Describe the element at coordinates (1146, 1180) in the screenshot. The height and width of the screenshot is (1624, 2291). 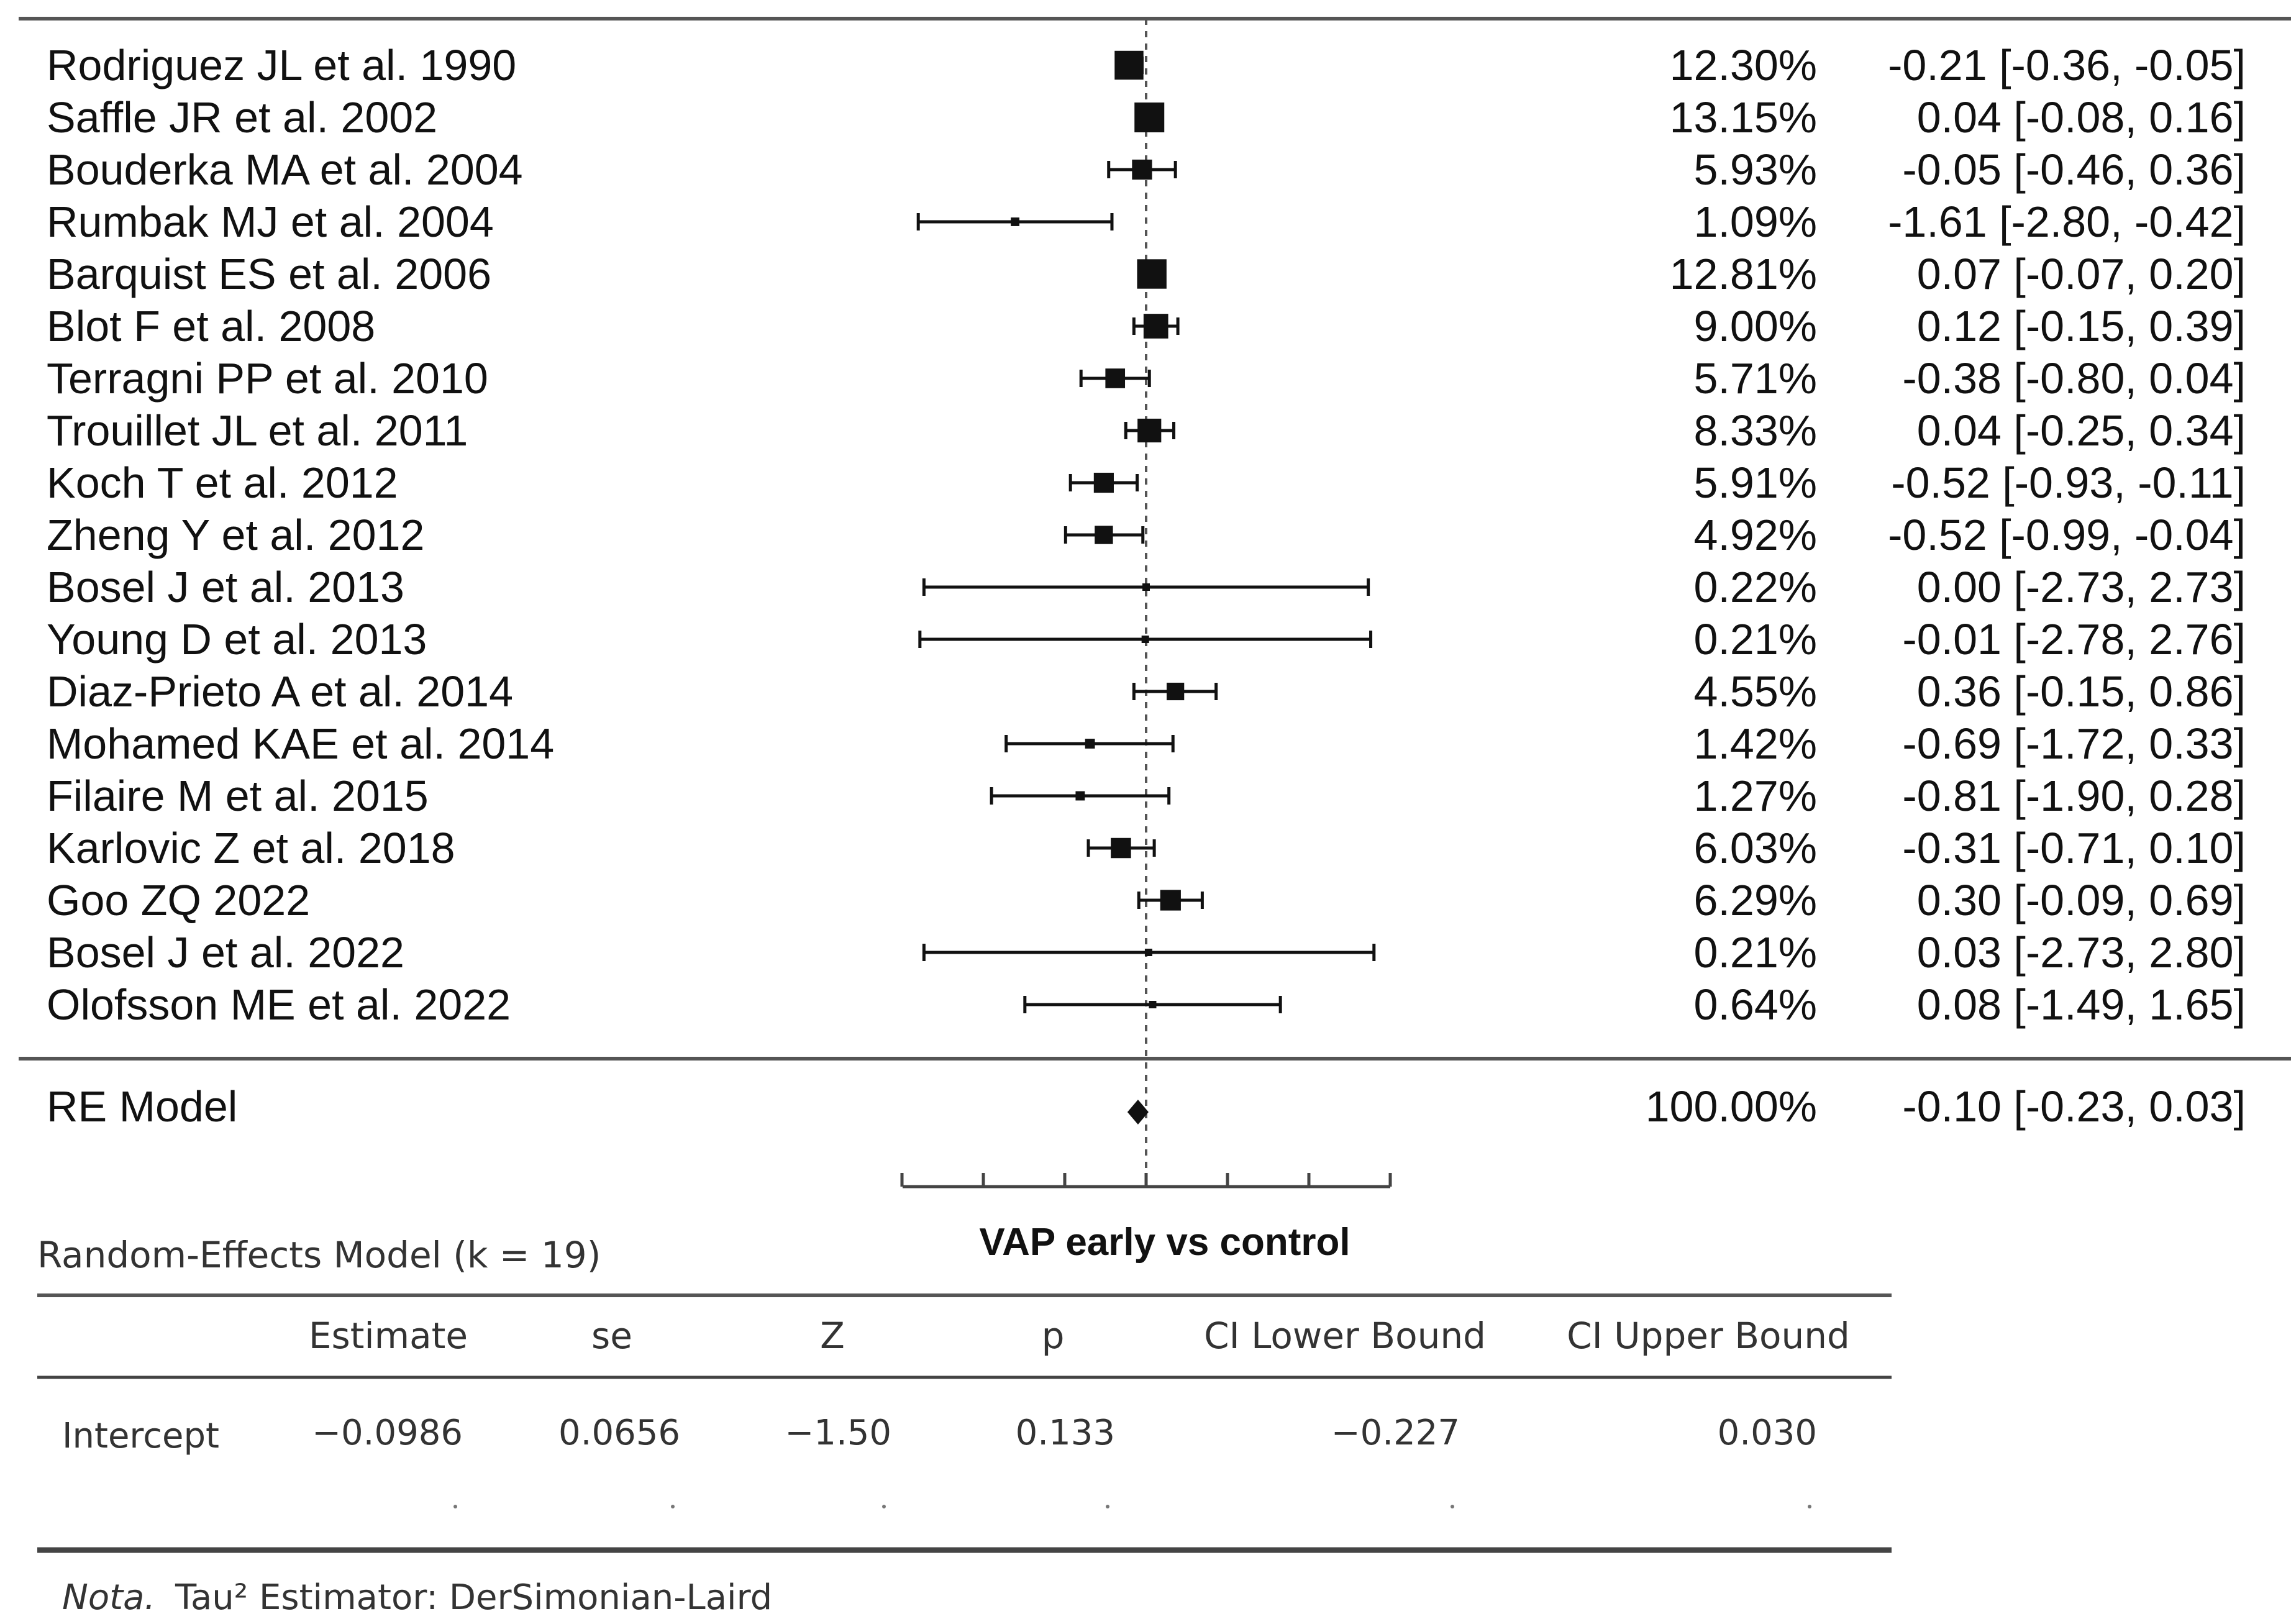
I see `x-axis-ticks` at that location.